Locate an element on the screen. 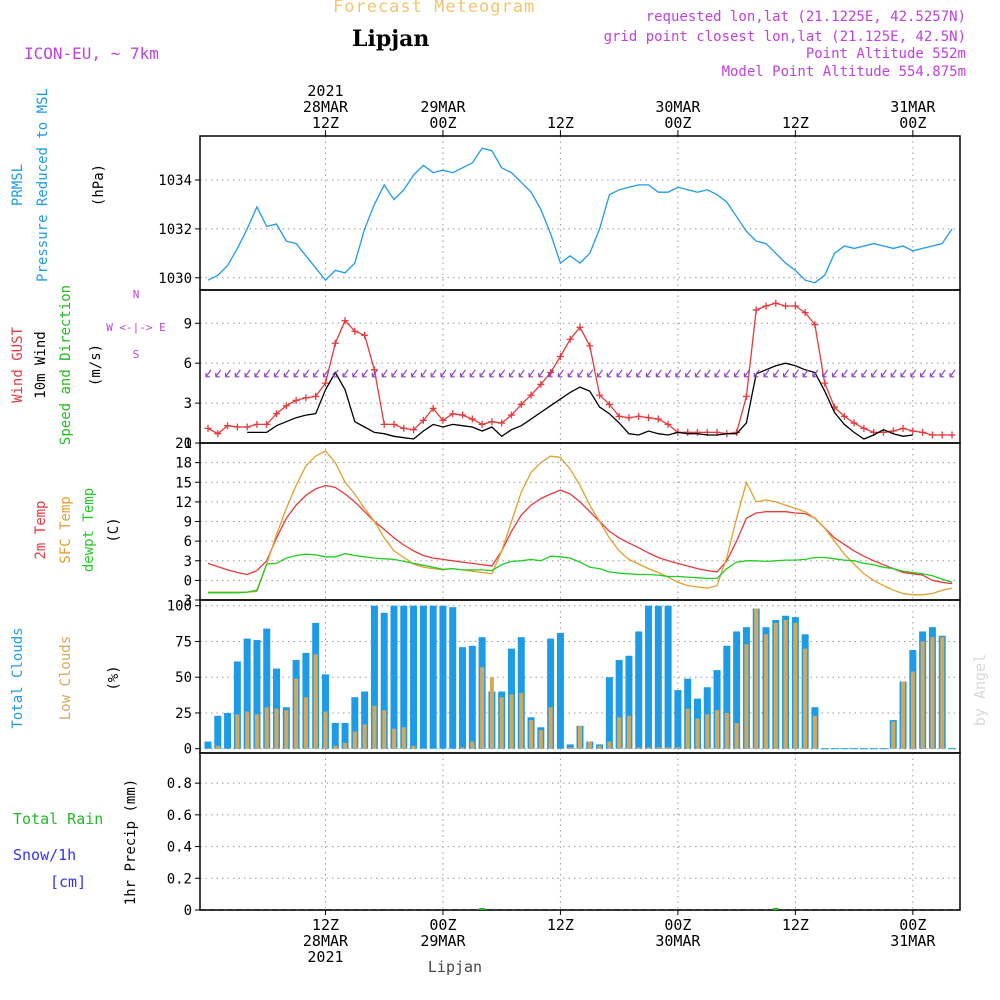  temperature-y-tick-label: 6 is located at coordinates (188, 542).